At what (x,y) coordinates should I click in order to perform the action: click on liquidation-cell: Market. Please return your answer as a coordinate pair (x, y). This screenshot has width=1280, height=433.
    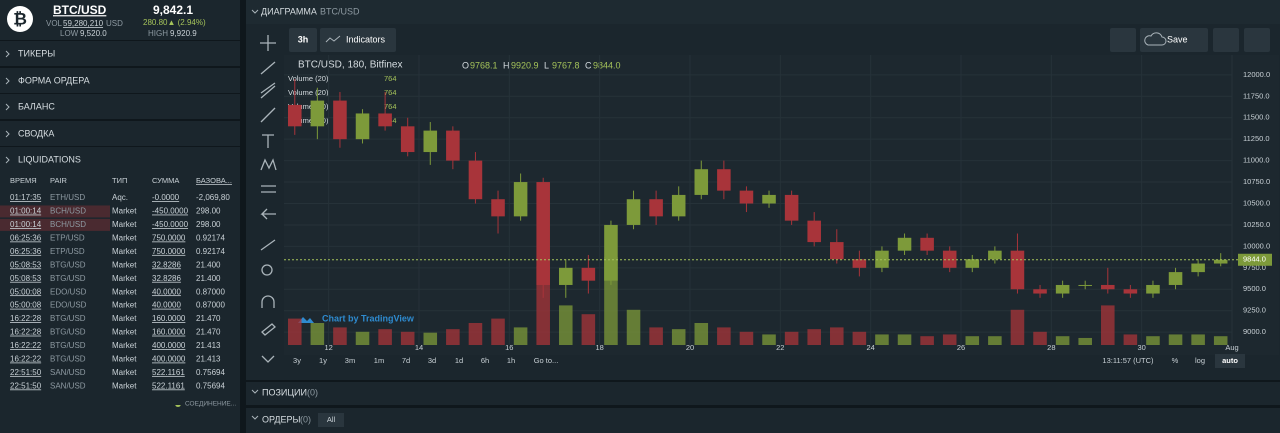
    Looking at the image, I should click on (124, 305).